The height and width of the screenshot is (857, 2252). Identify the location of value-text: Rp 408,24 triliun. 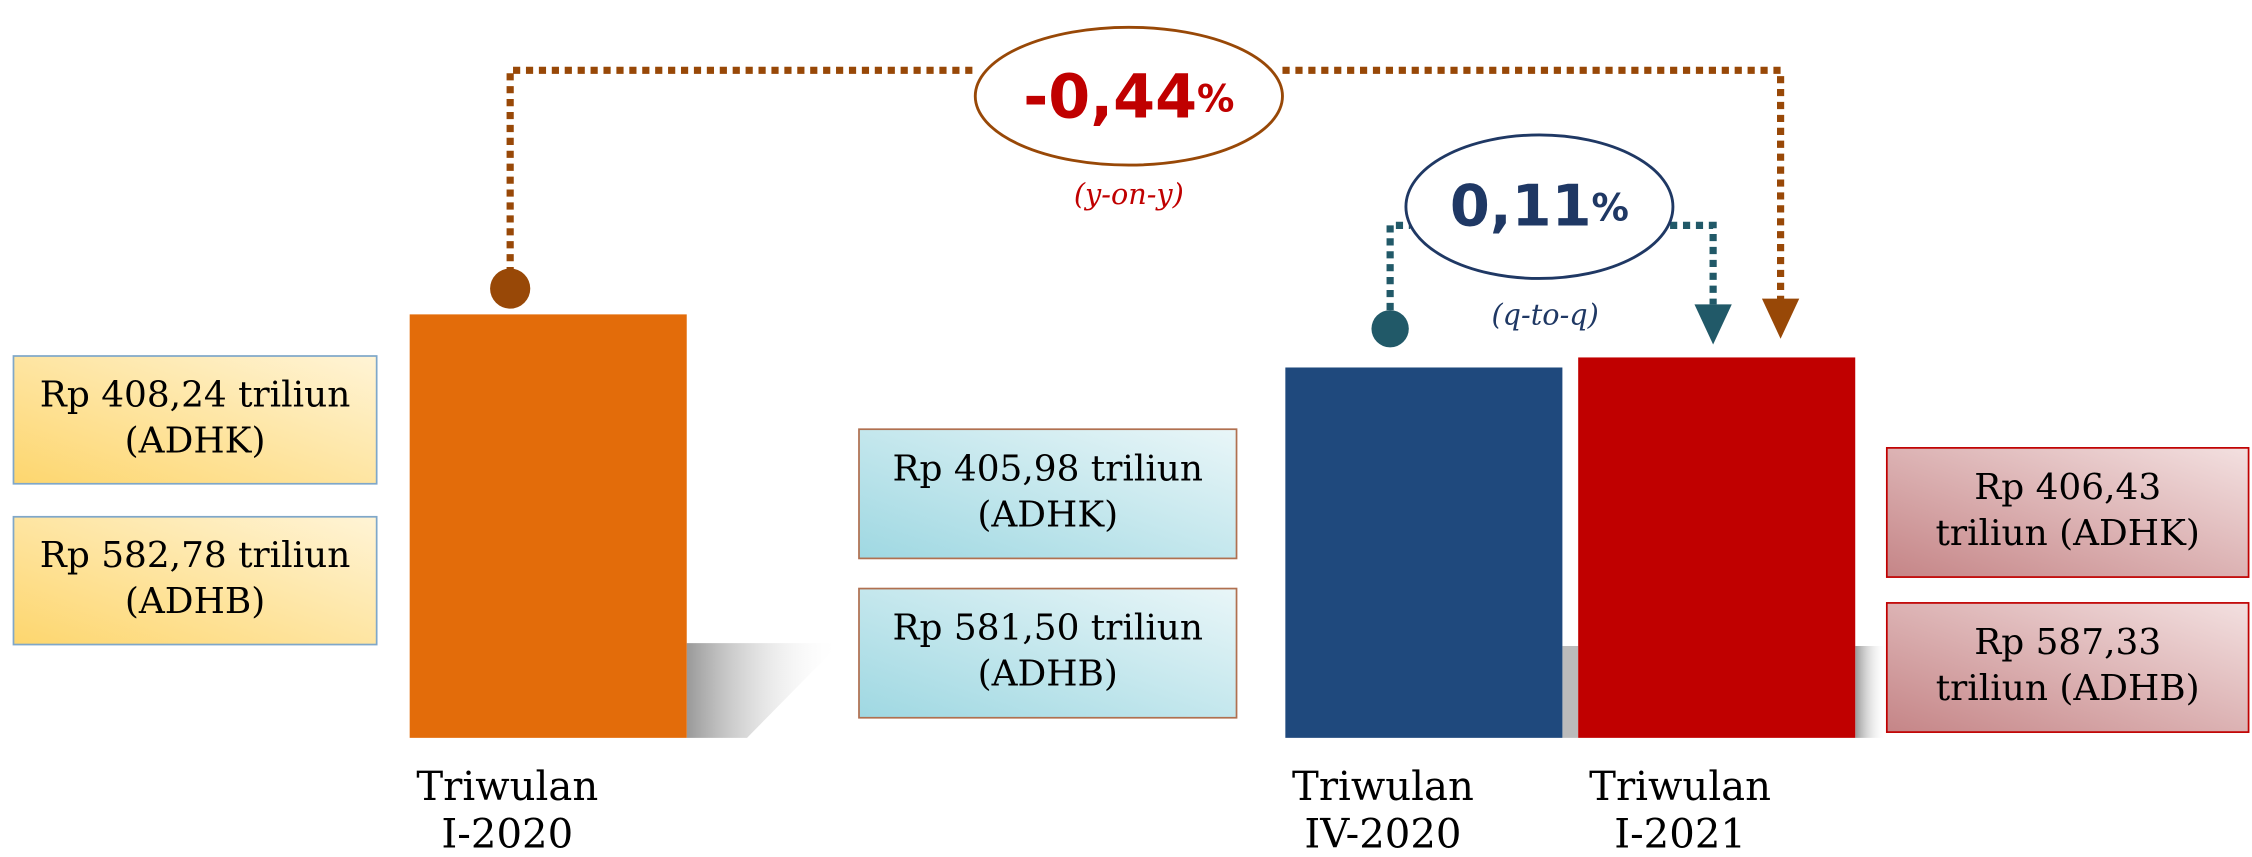
(195, 394).